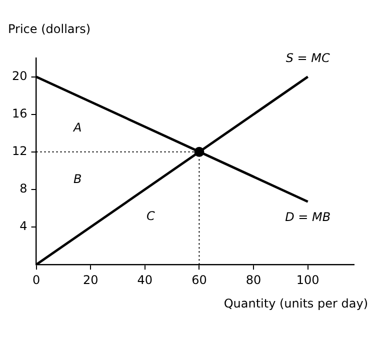 This screenshot has height=340, width=376. What do you see at coordinates (145, 279) in the screenshot?
I see `x-tick-label: 40` at bounding box center [145, 279].